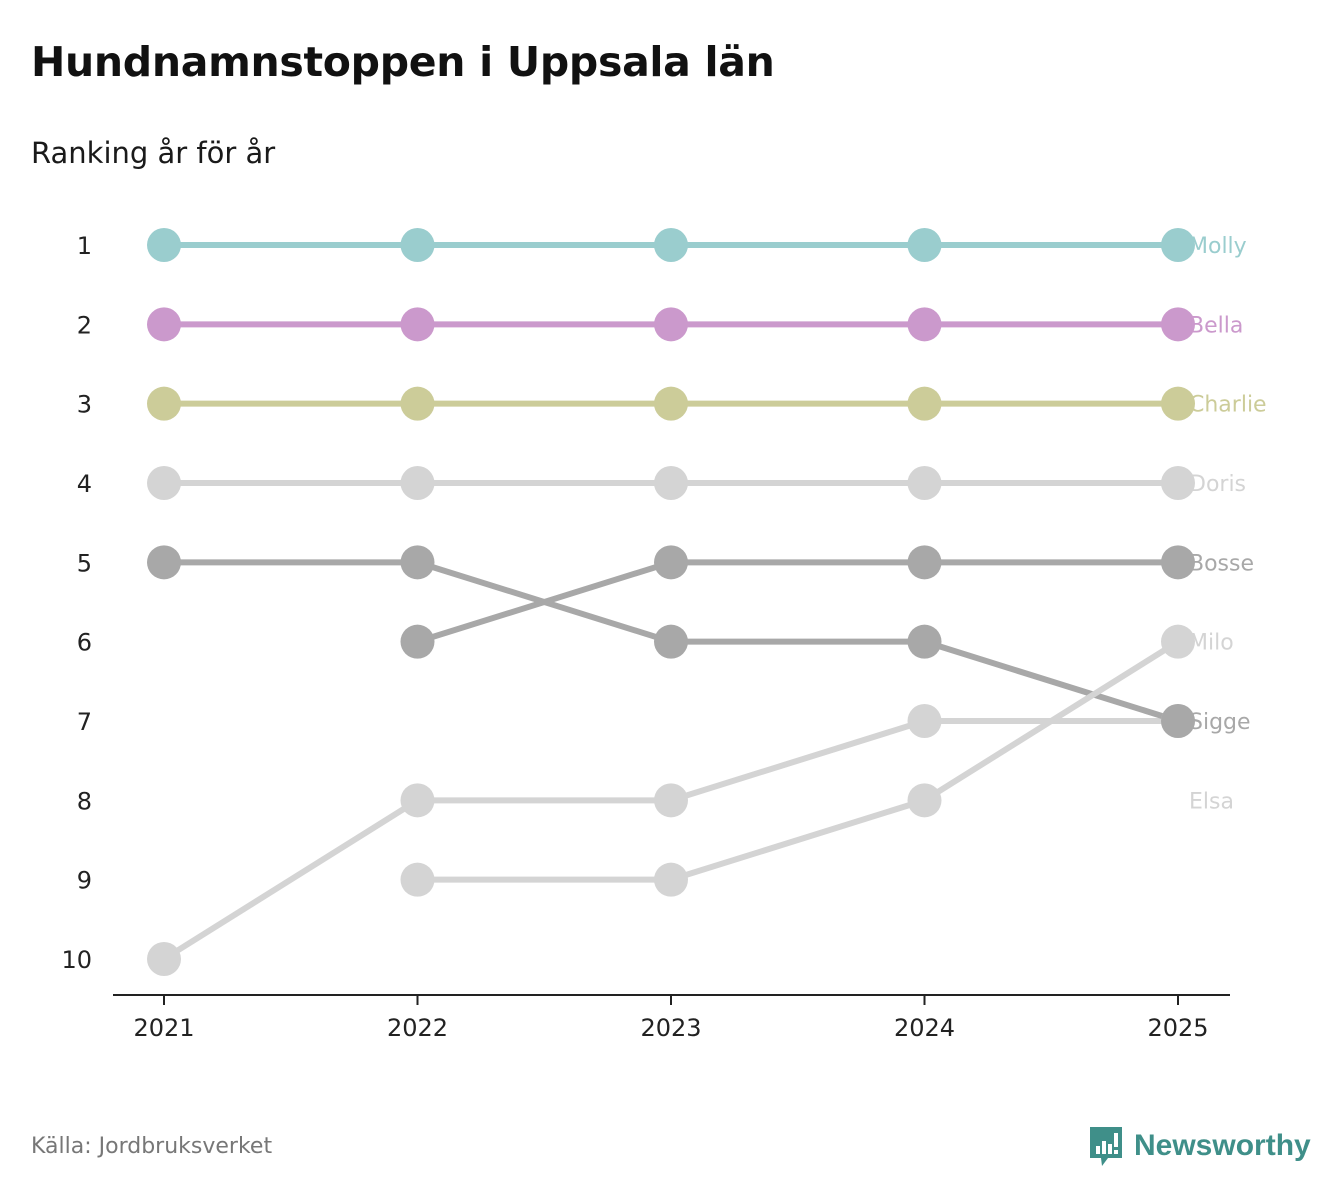 Image resolution: width=1340 pixels, height=1198 pixels. Describe the element at coordinates (403, 62) in the screenshot. I see `chart-title: Hundnamnstoppen i Uppsala län` at that location.